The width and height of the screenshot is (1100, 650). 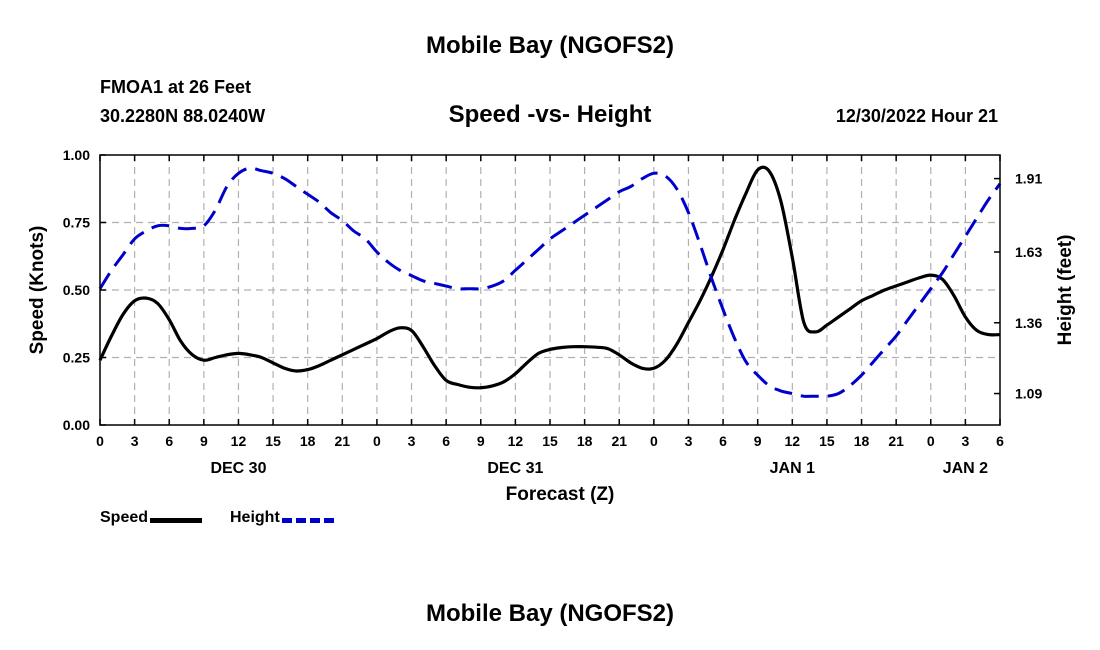 I want to click on legend-speed-swatch, so click(x=176, y=520).